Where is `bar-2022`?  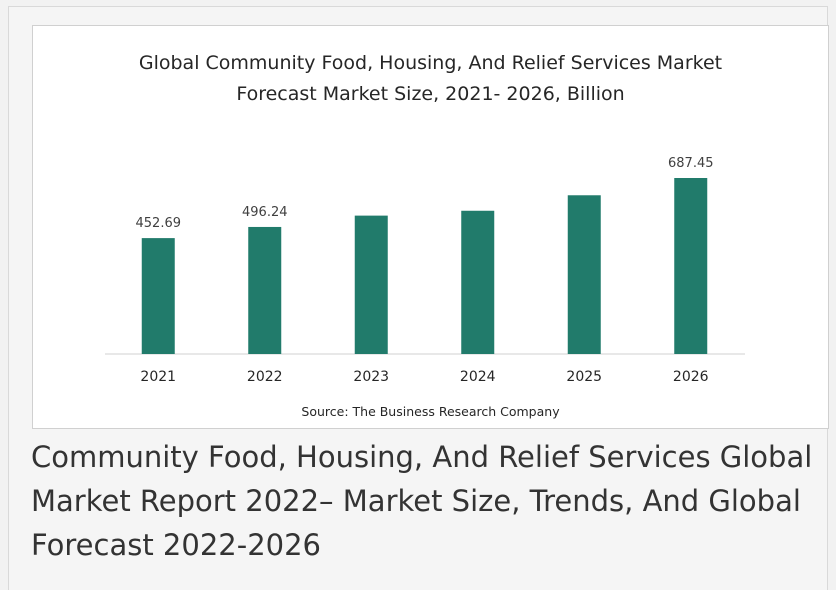
bar-2022 is located at coordinates (265, 290).